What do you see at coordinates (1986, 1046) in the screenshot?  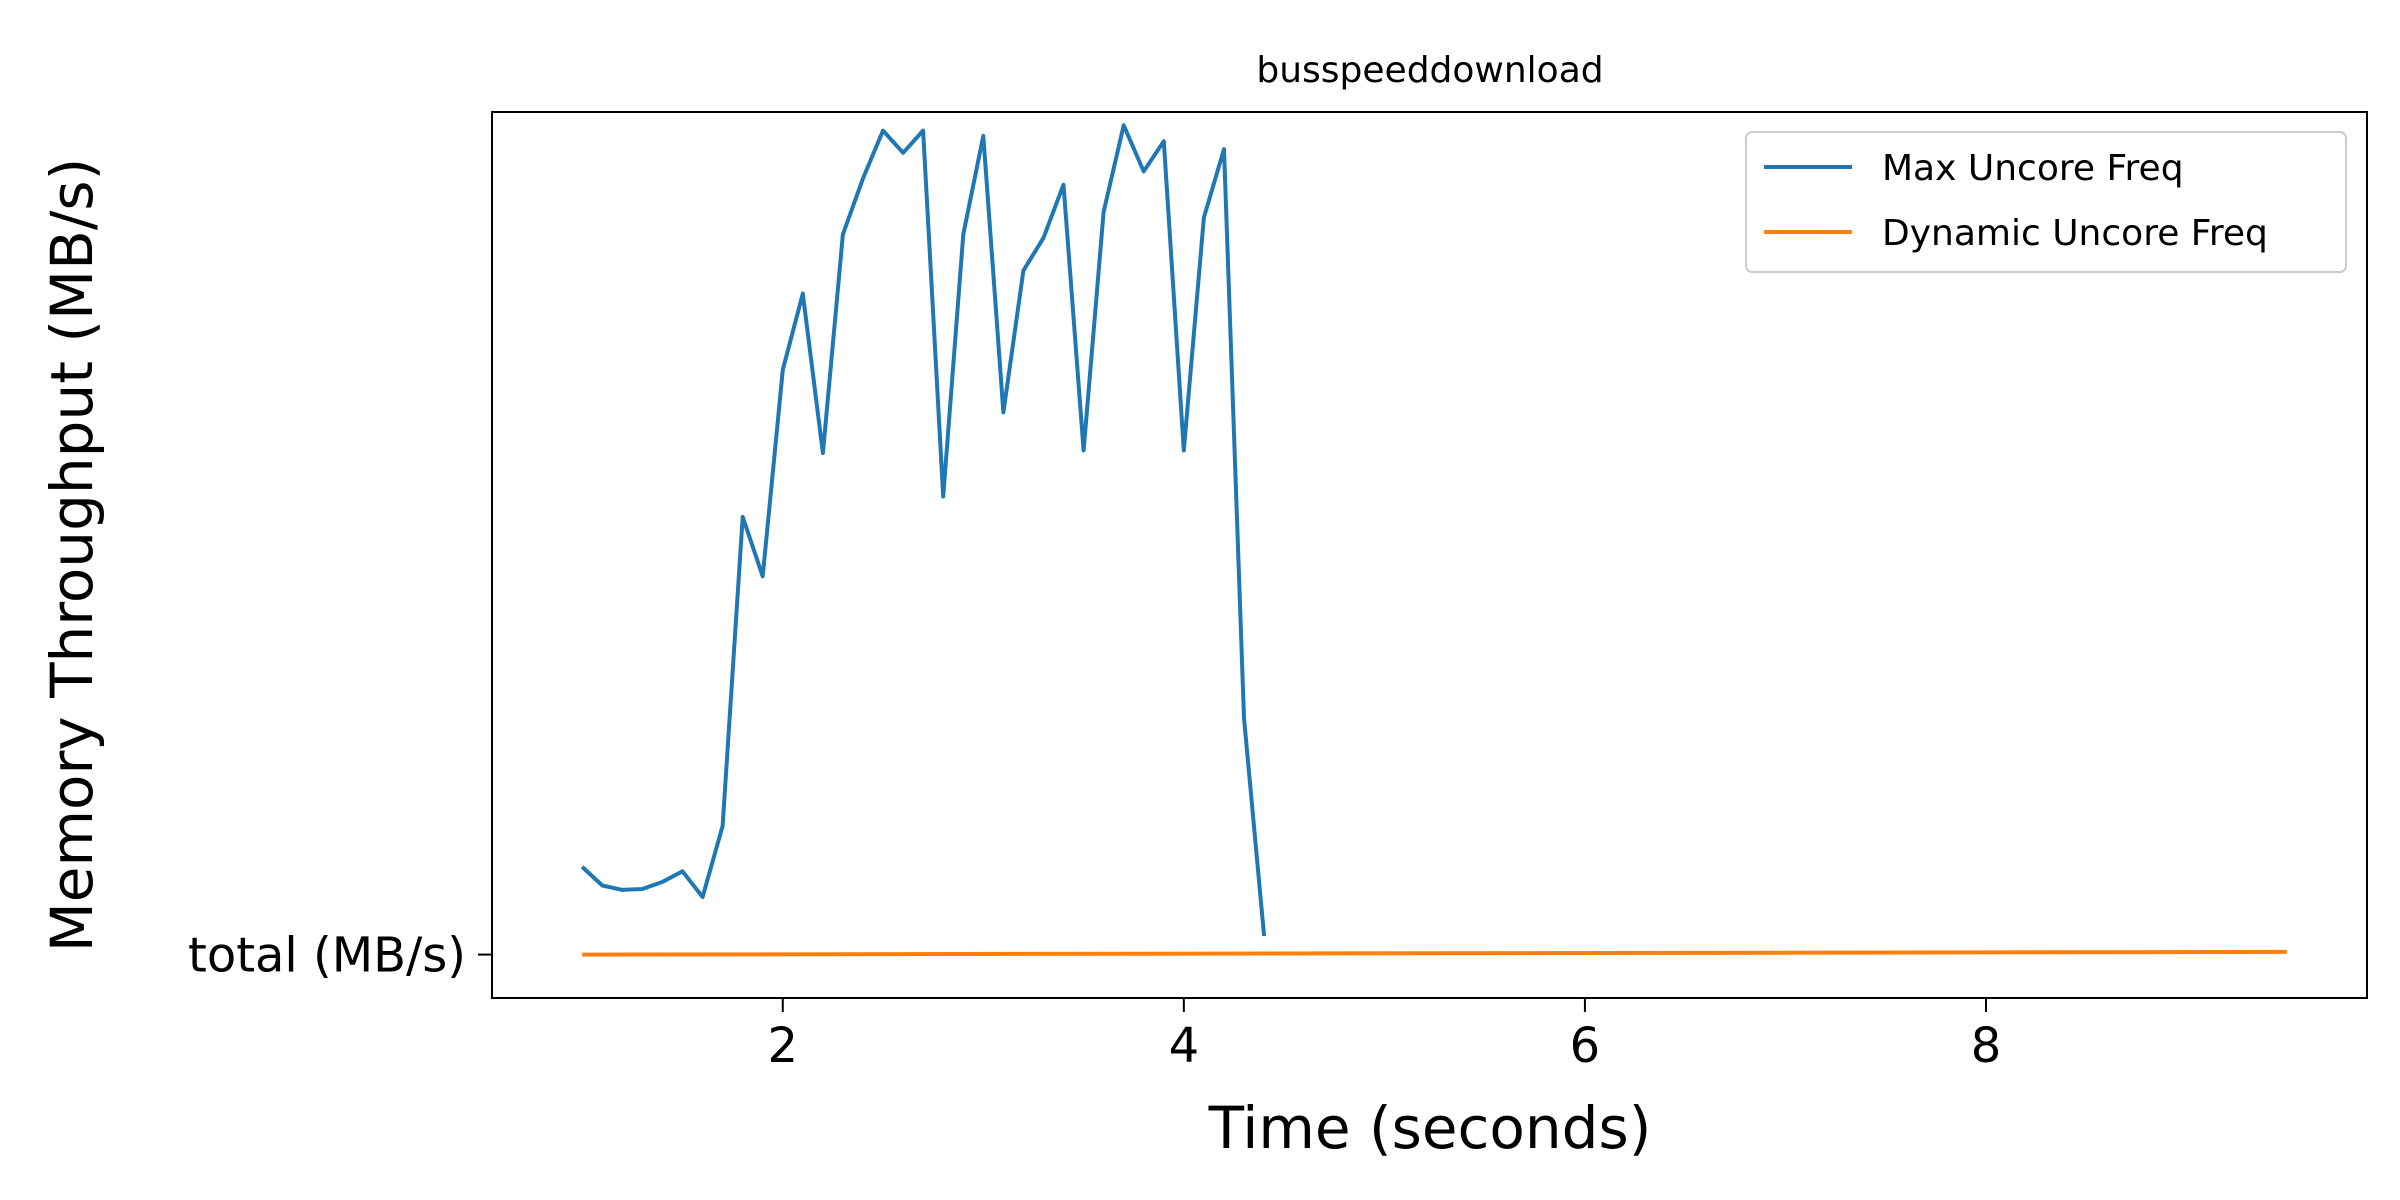 I see `x-tick-label: 8` at bounding box center [1986, 1046].